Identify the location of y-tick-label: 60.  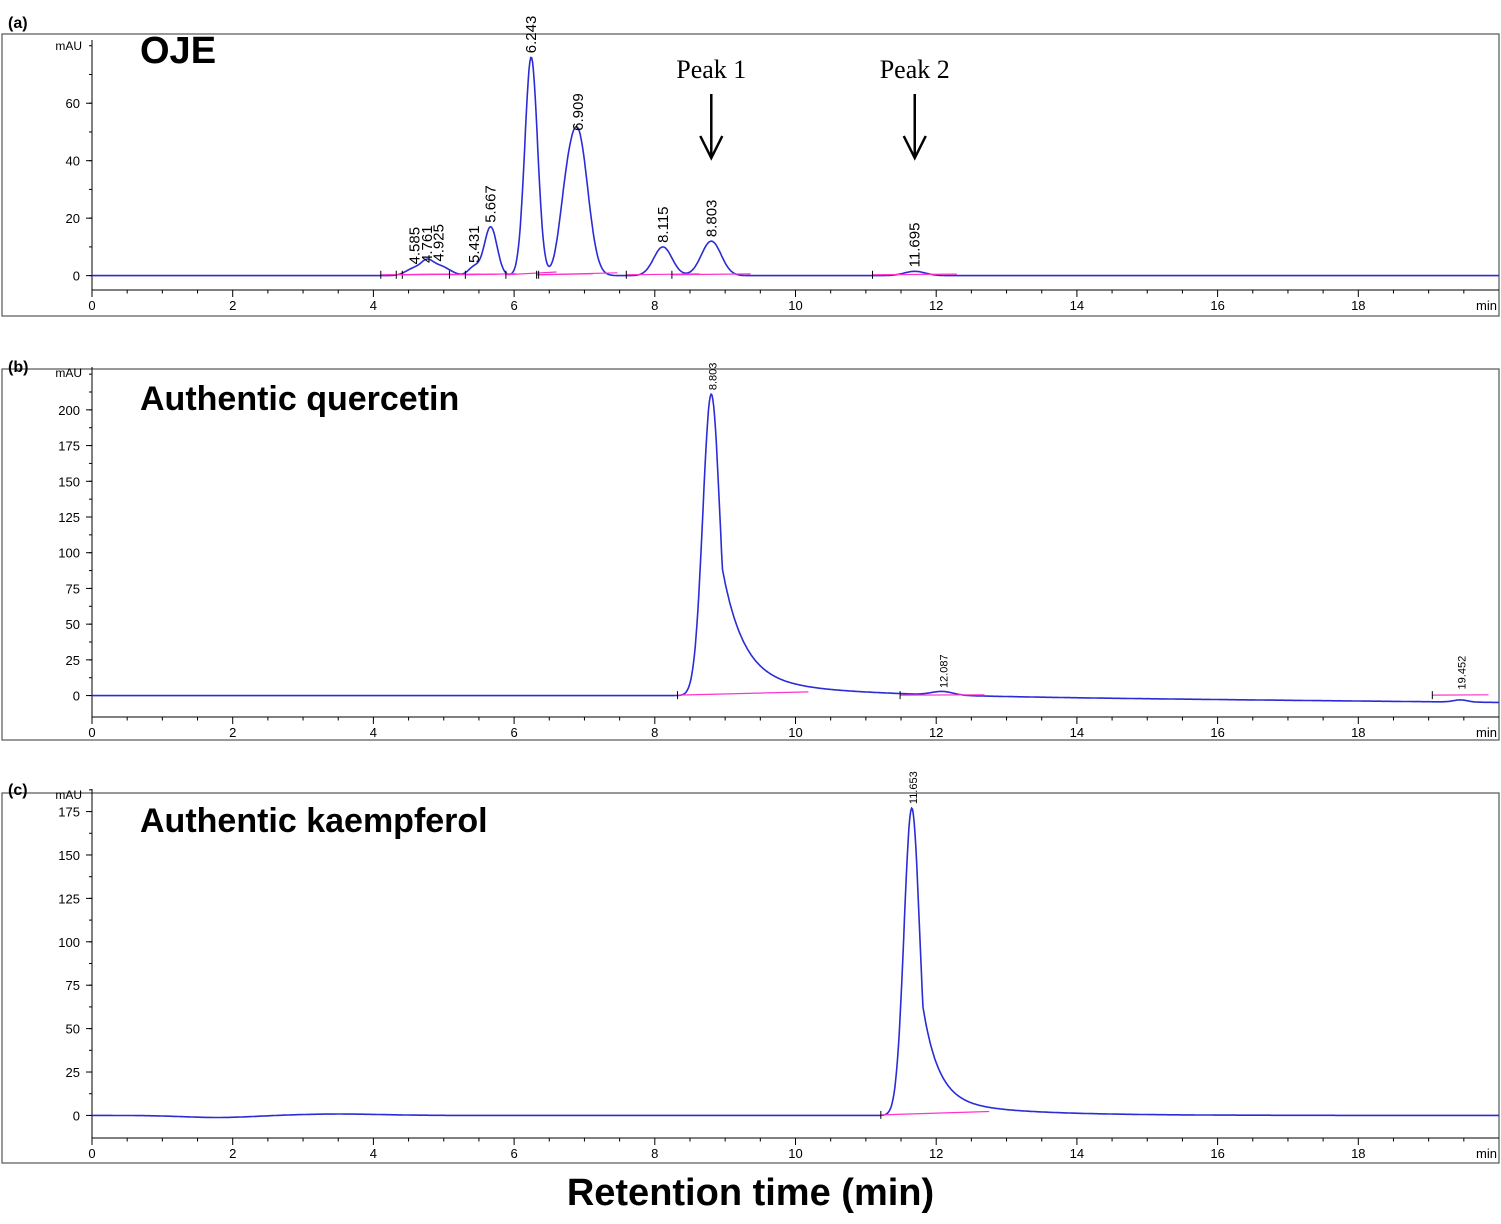
(73, 103).